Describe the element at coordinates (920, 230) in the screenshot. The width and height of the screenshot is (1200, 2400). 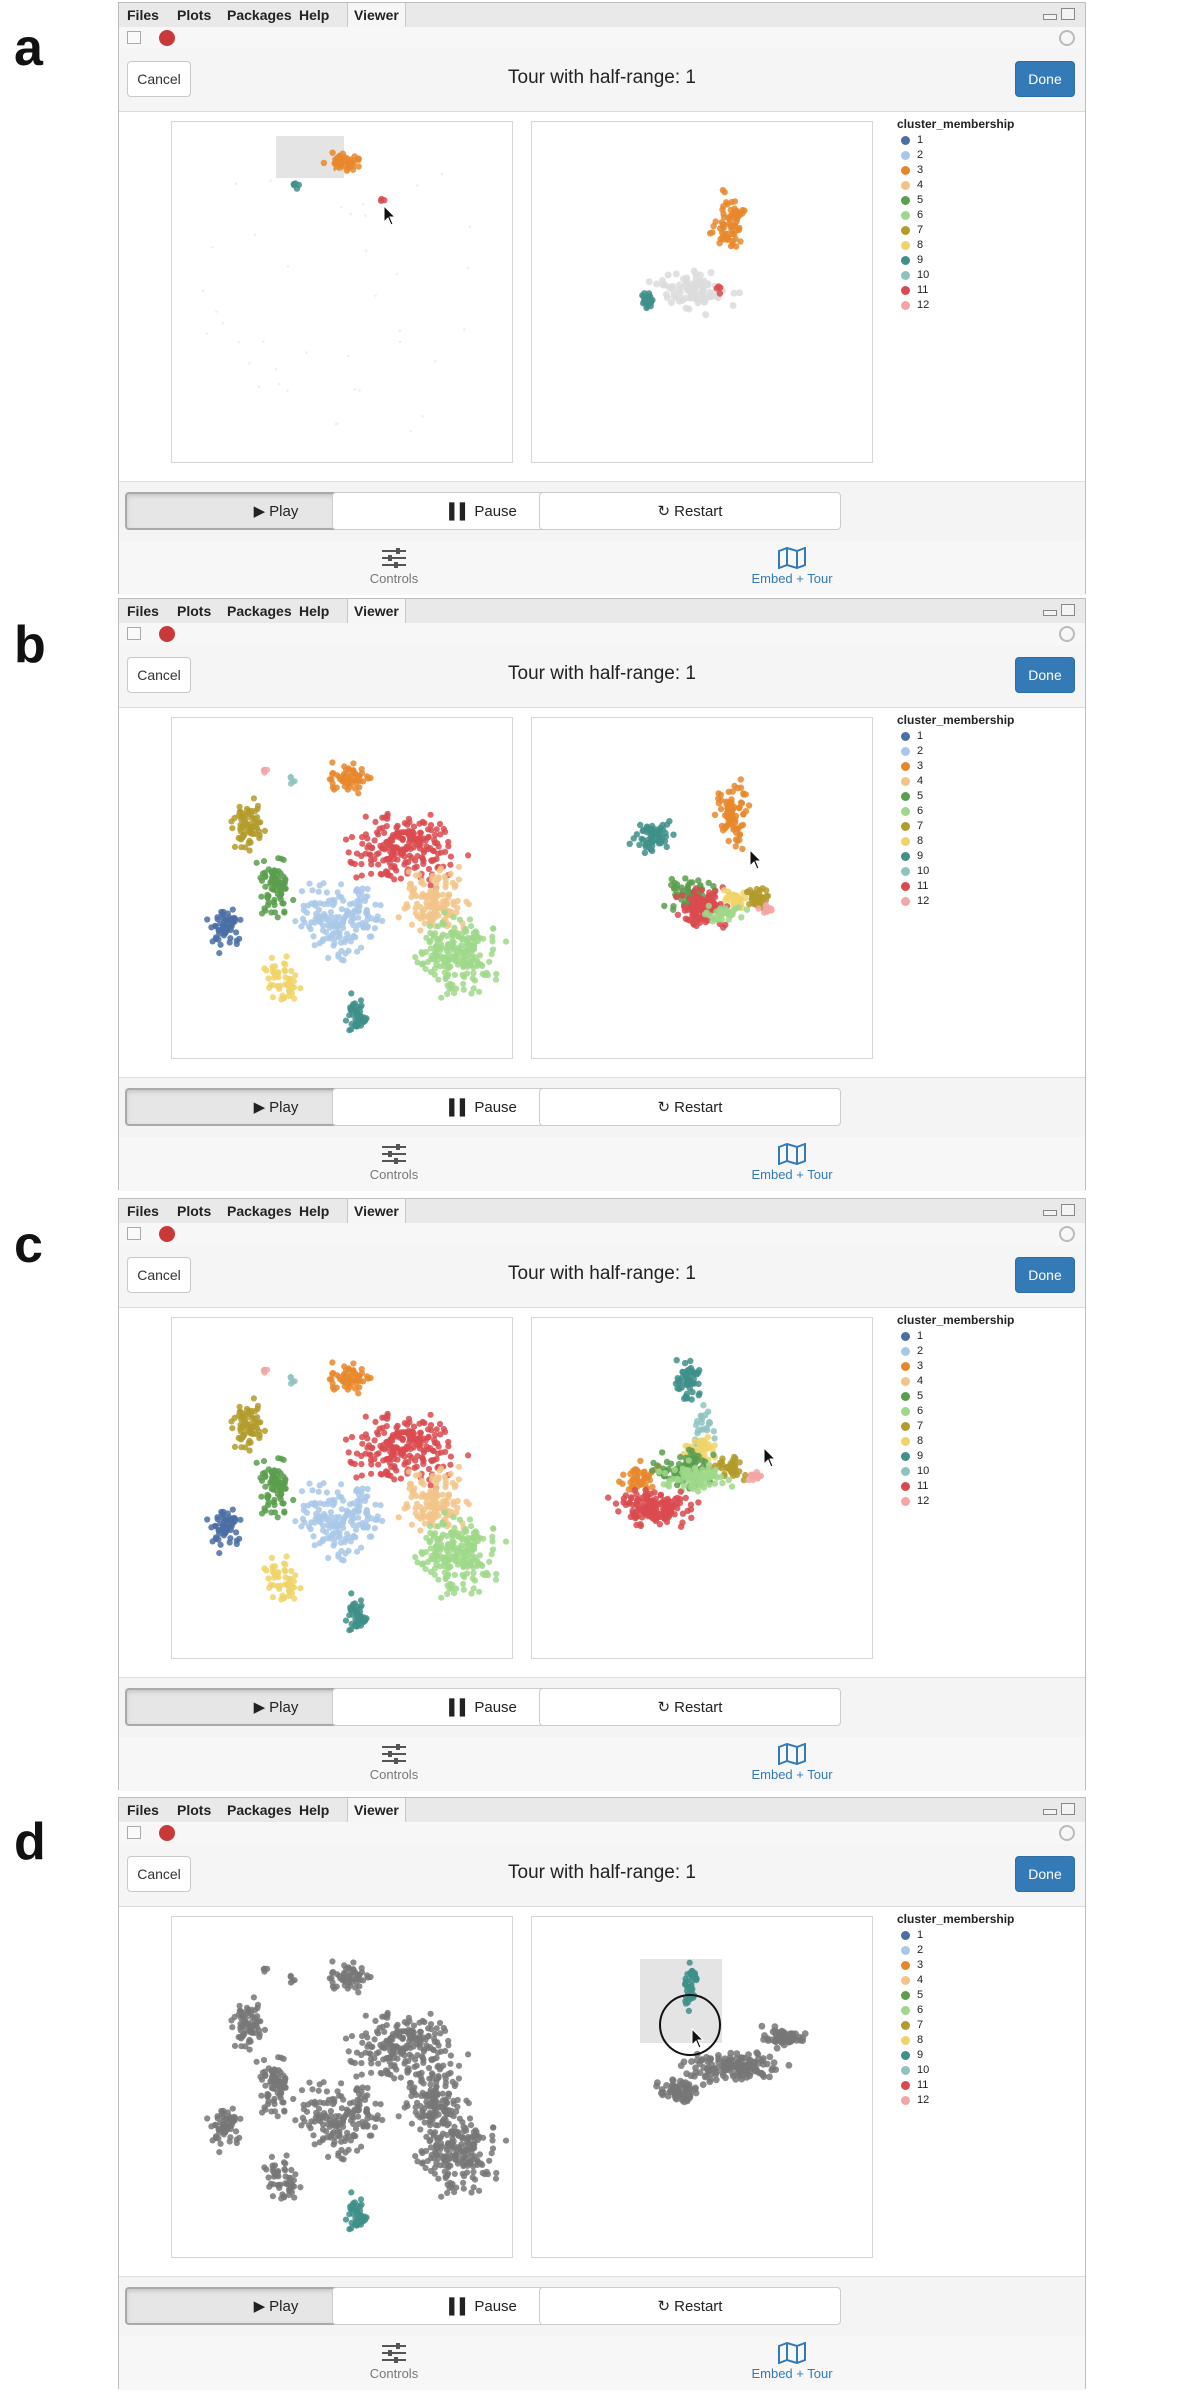
I see `legend-label: 7` at that location.